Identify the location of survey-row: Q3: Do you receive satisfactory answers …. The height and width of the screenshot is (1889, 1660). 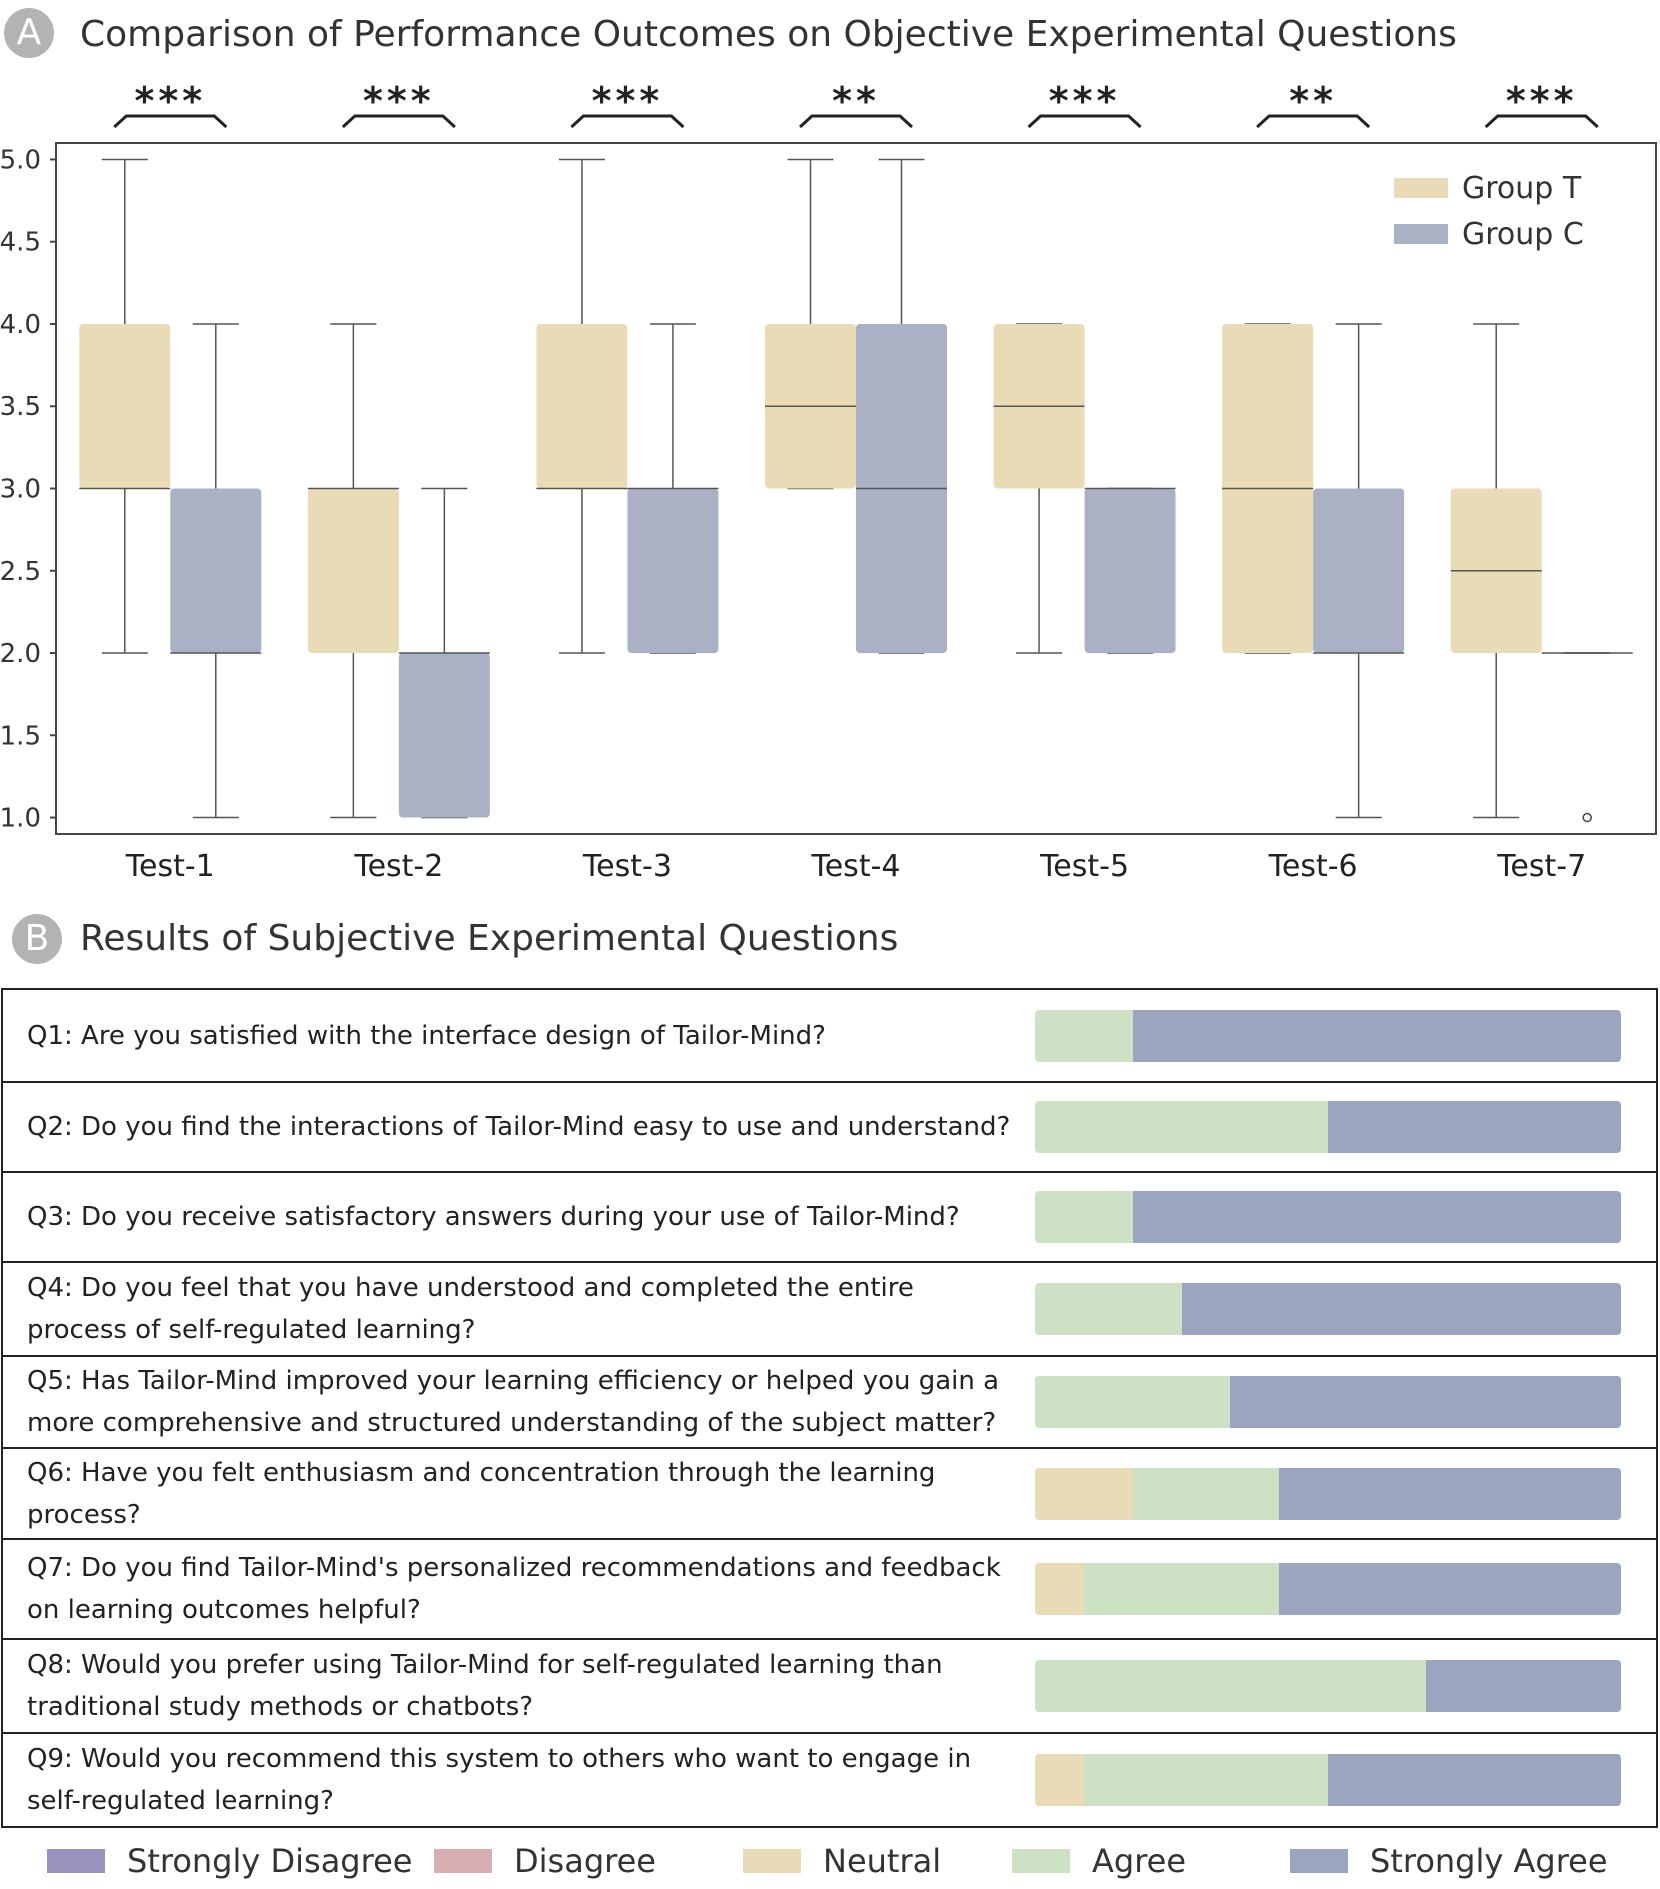
(829, 1216).